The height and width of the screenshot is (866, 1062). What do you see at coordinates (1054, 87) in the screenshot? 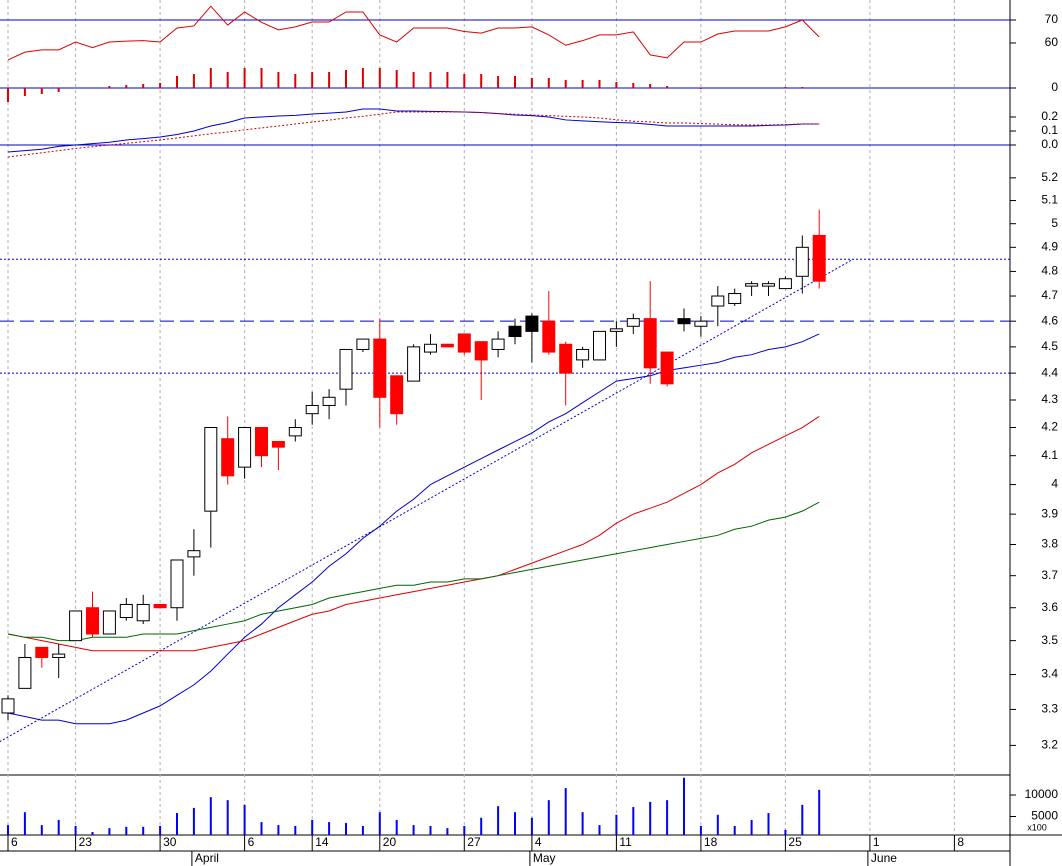
I see `y-tick-label: 0` at bounding box center [1054, 87].